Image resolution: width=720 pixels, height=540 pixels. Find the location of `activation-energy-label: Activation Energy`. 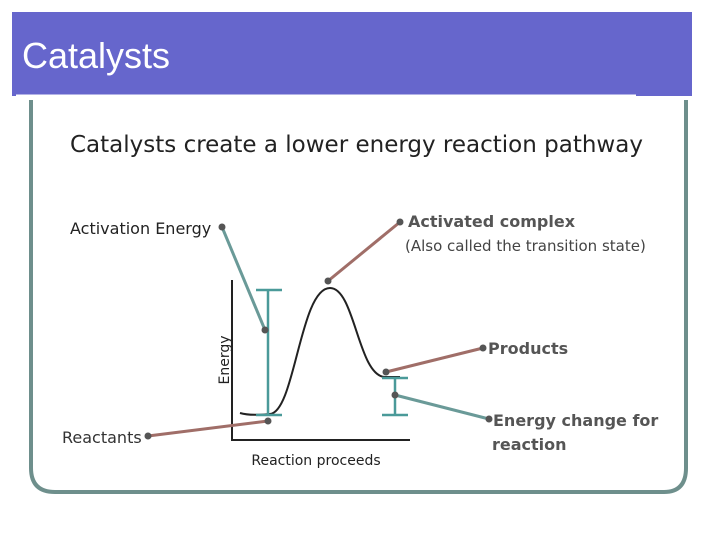

activation-energy-label: Activation Energy is located at coordinates (140, 228).